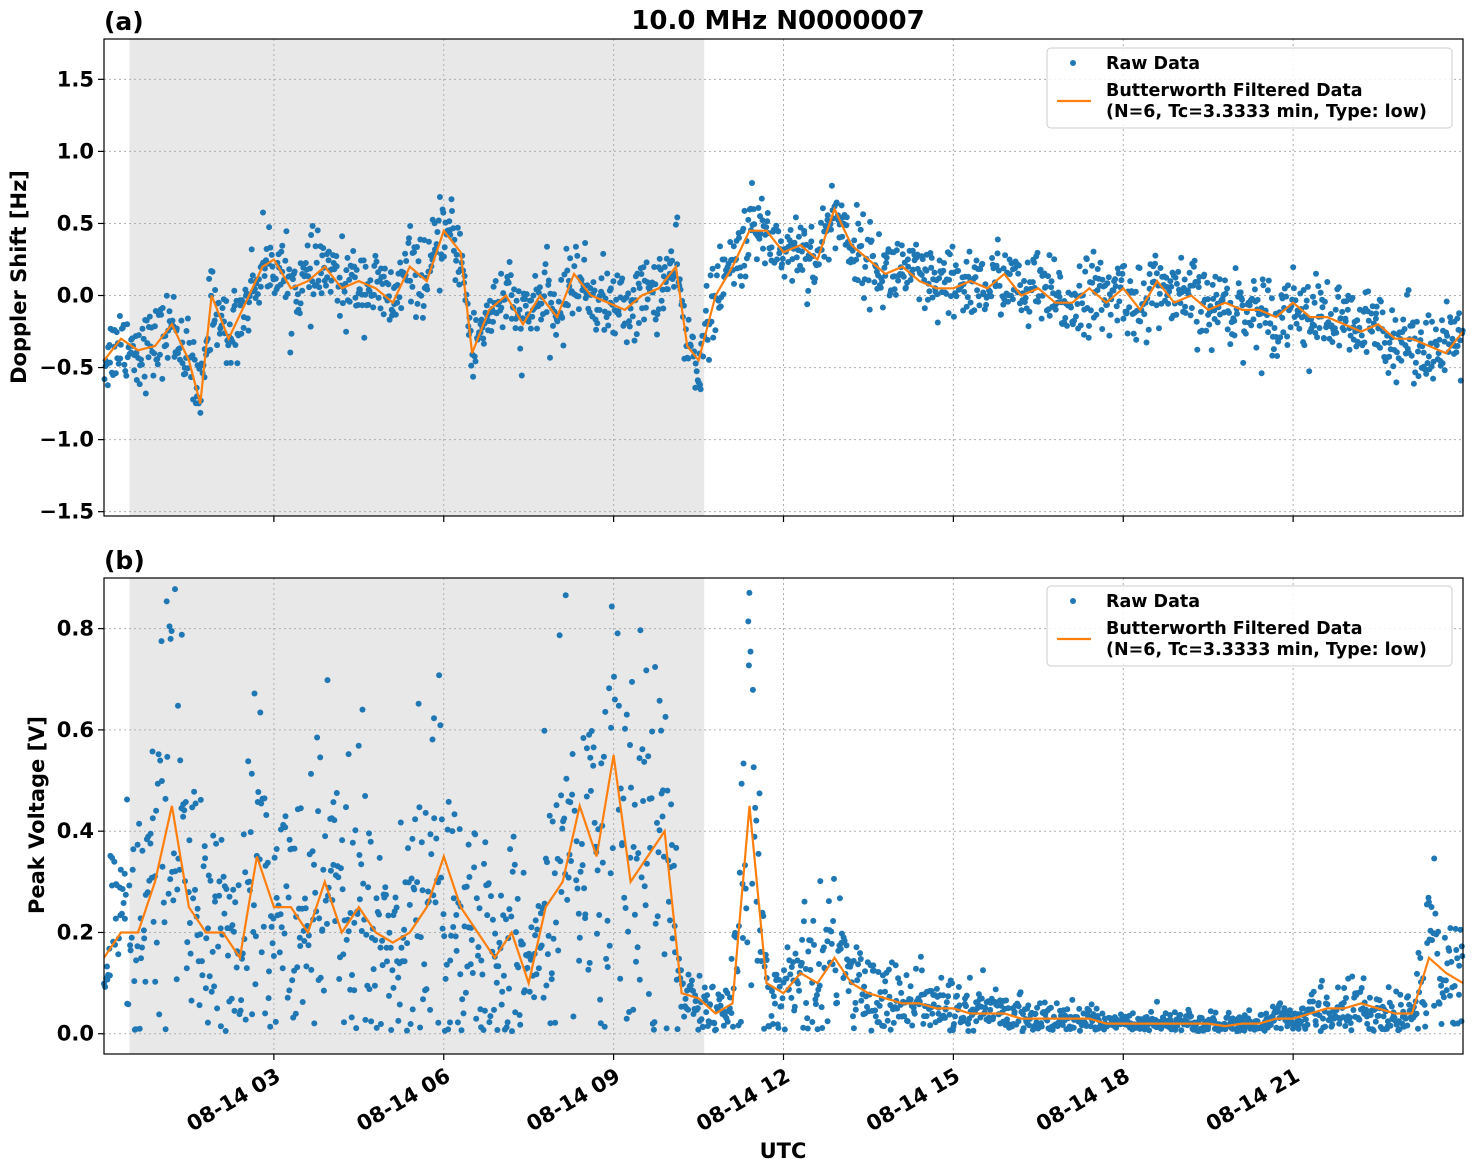 The image size is (1472, 1172). Describe the element at coordinates (783, 1151) in the screenshot. I see `x-axis-label: UTC` at that location.